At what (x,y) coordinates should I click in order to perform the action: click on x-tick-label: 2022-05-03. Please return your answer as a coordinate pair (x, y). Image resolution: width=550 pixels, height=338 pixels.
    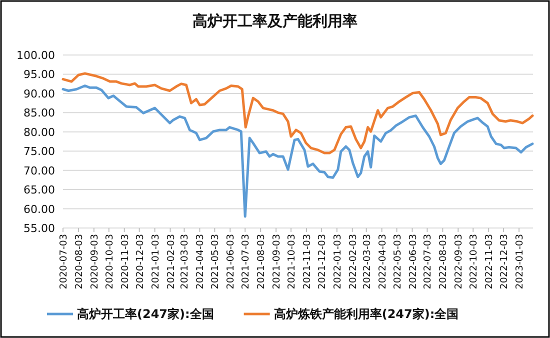
    Looking at the image, I should click on (398, 262).